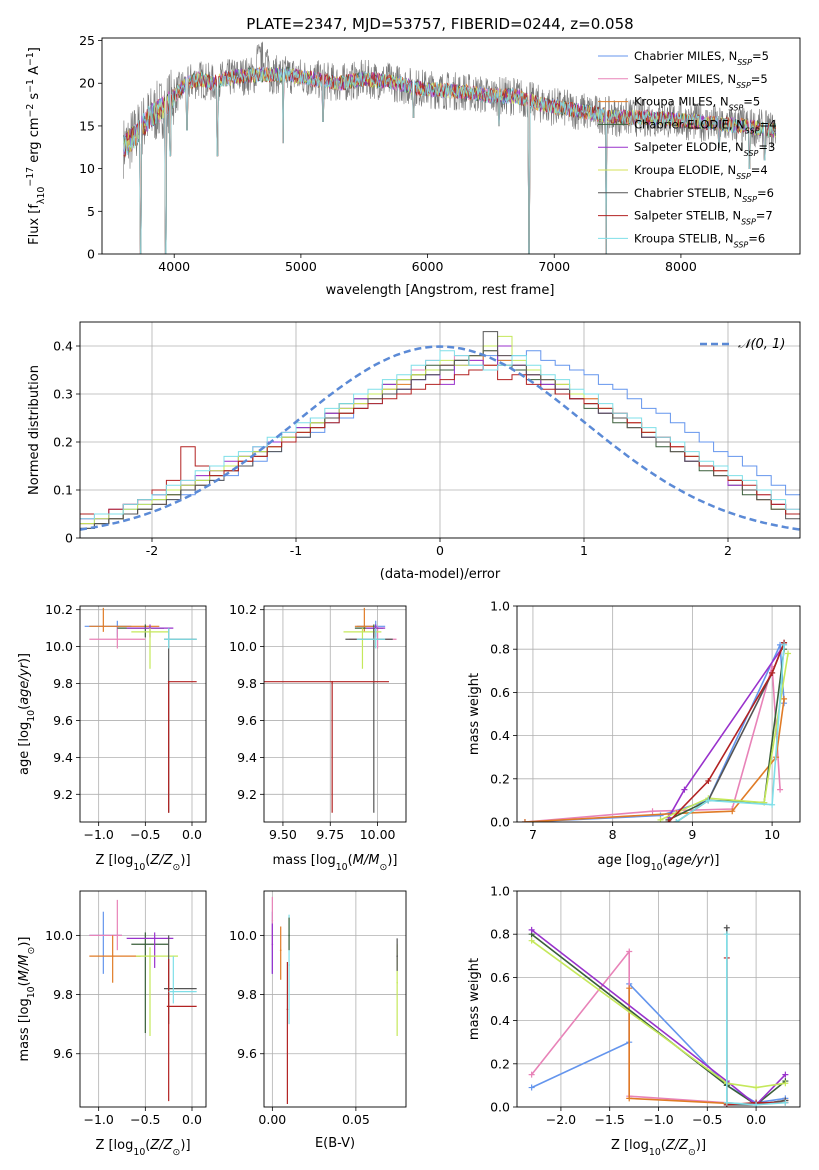  I want to click on x-axis-label: E(B-V), so click(335, 1143).